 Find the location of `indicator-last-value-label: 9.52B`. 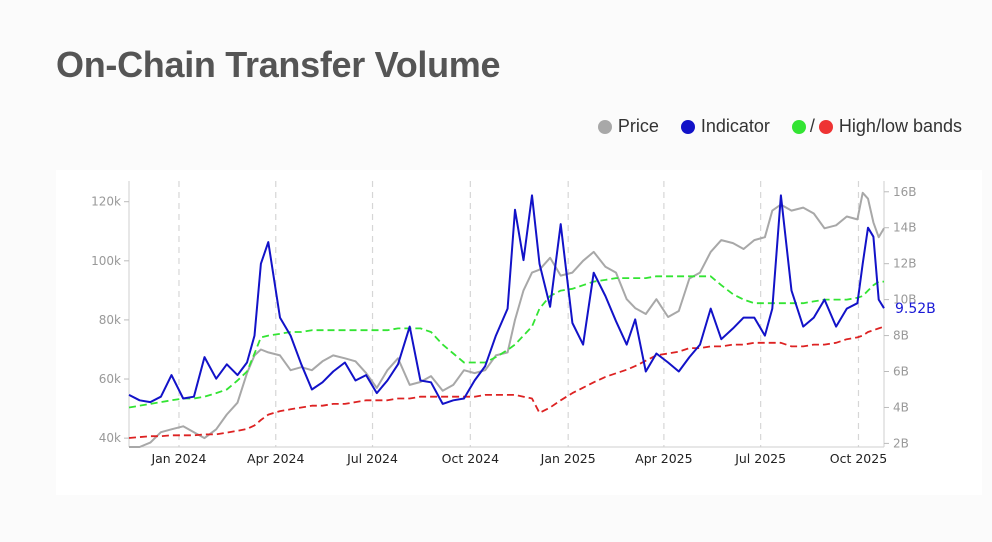

indicator-last-value-label: 9.52B is located at coordinates (915, 309).